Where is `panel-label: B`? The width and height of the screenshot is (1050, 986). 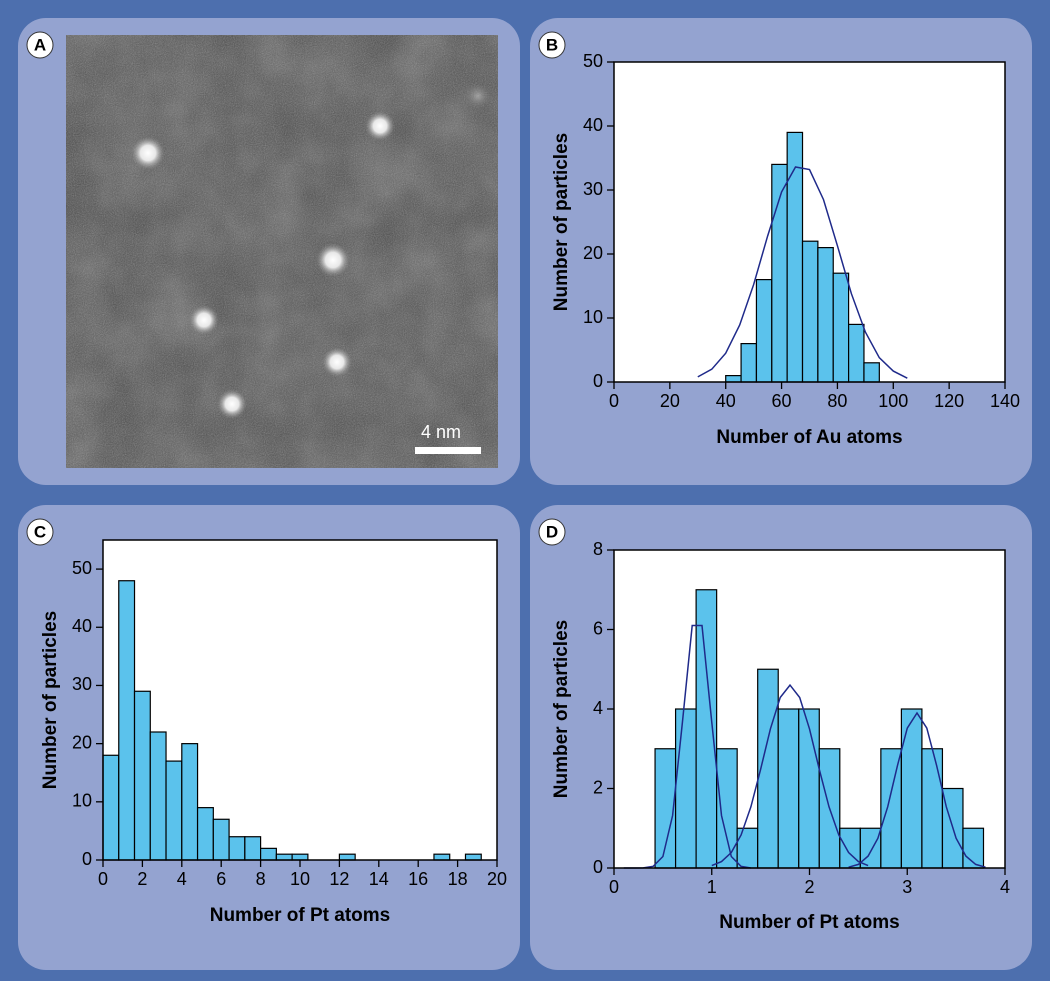 panel-label: B is located at coordinates (552, 44).